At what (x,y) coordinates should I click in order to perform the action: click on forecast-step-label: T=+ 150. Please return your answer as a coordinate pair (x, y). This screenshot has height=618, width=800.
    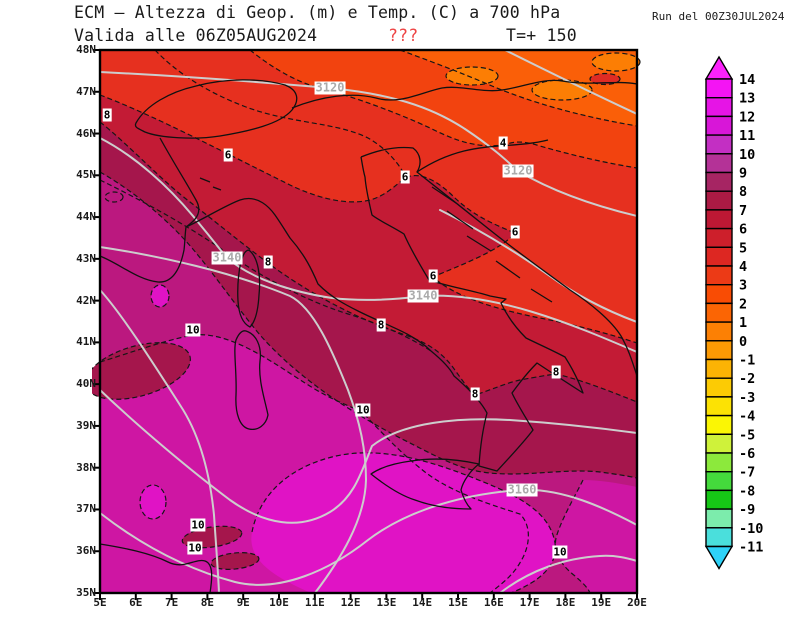
    Looking at the image, I should click on (541, 35).